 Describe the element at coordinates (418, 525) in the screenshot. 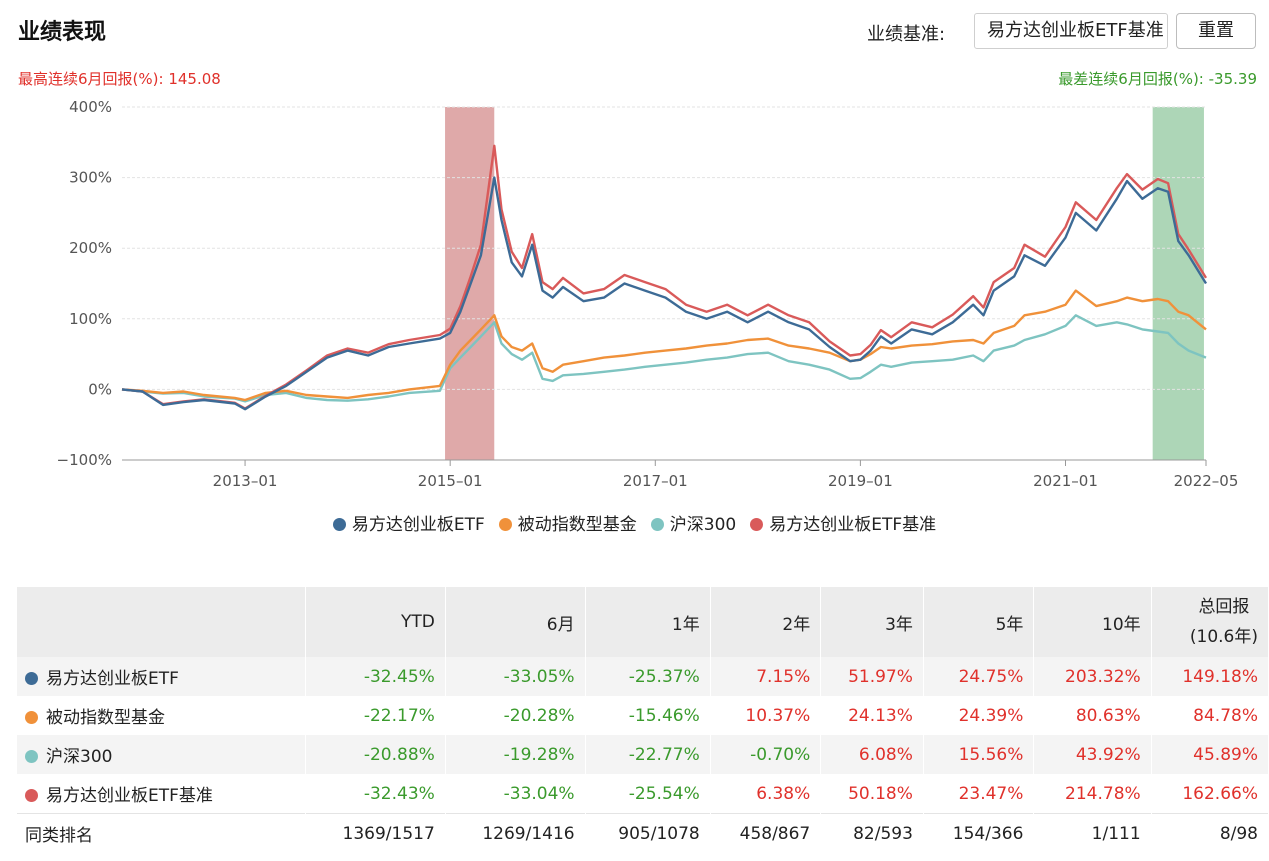

I see `legend-label: 易方达创业板ETF` at that location.